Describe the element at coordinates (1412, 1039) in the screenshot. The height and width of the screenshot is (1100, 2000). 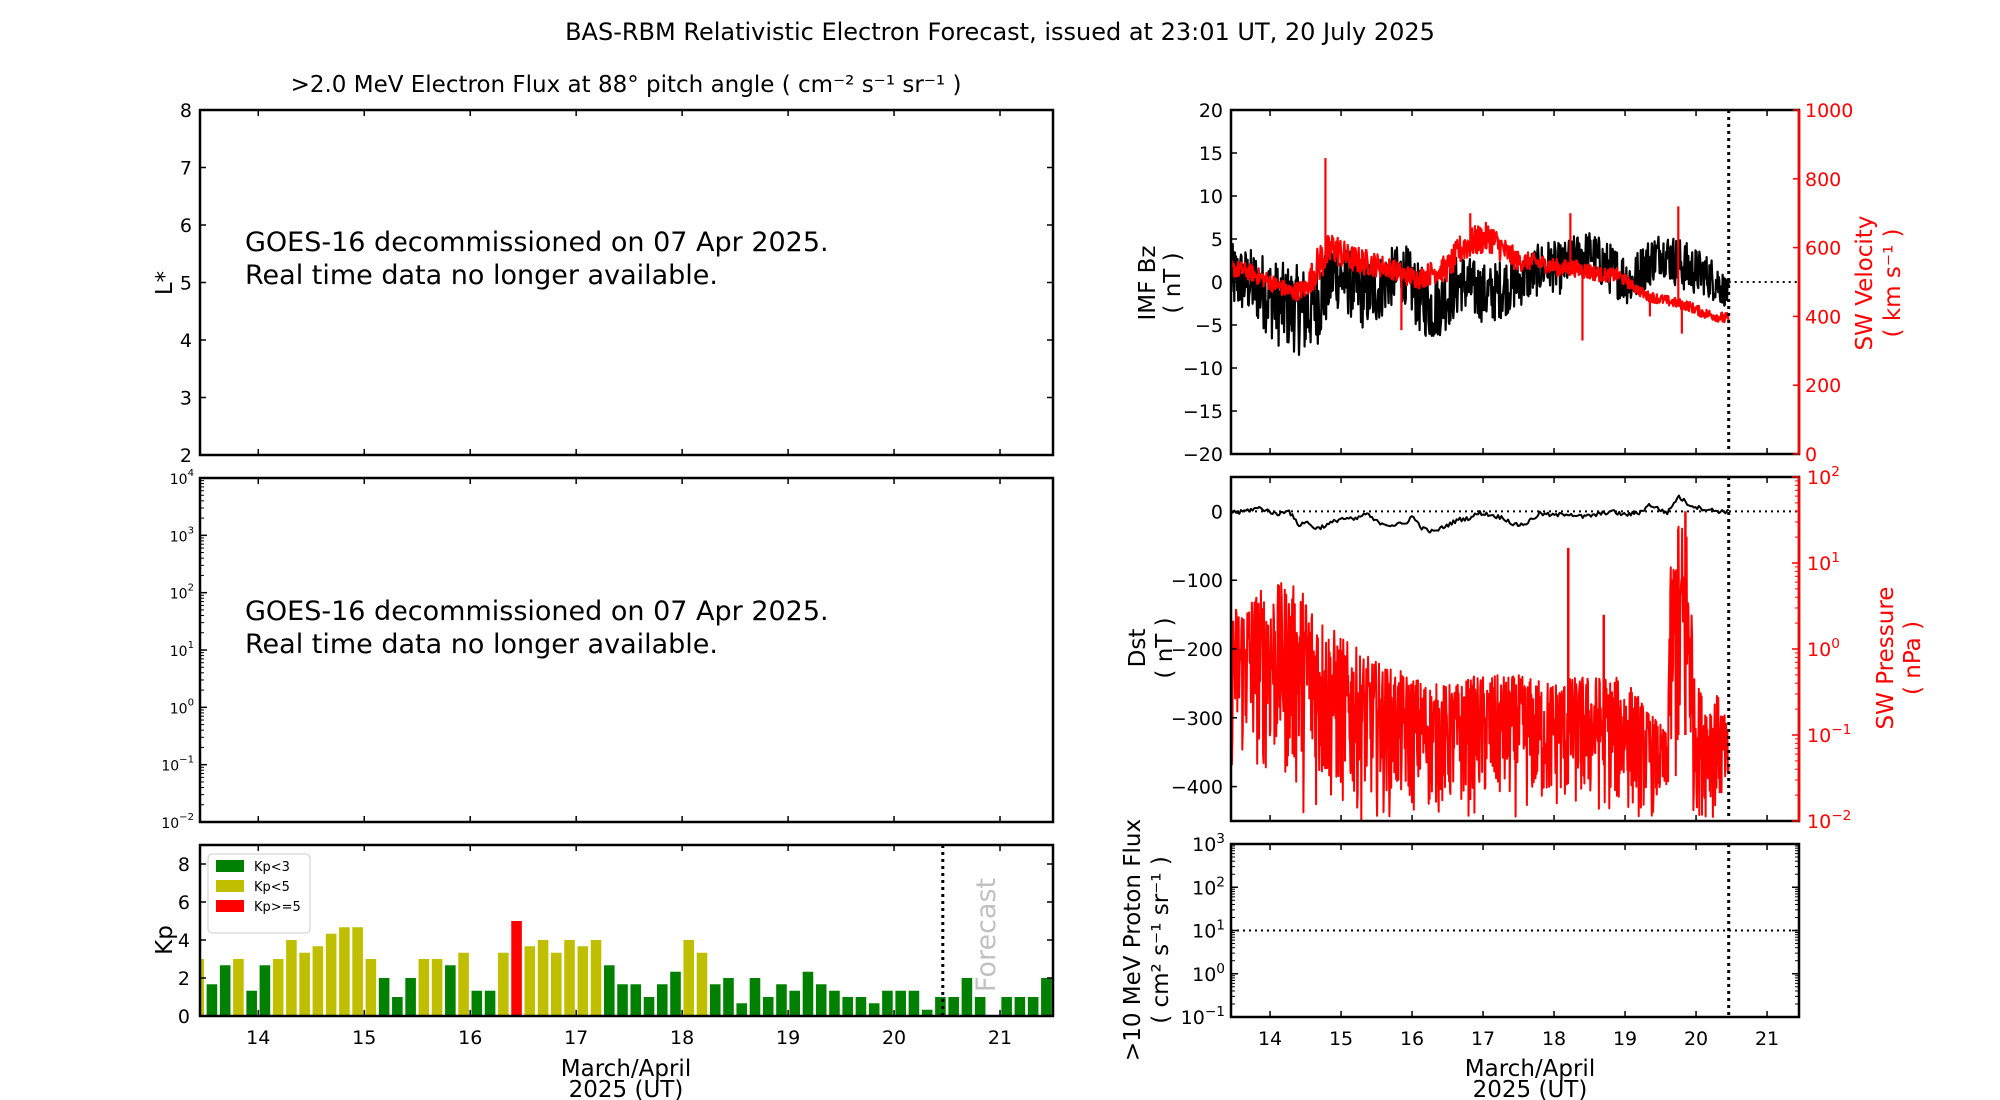
I see `x-tick-label: 16` at that location.